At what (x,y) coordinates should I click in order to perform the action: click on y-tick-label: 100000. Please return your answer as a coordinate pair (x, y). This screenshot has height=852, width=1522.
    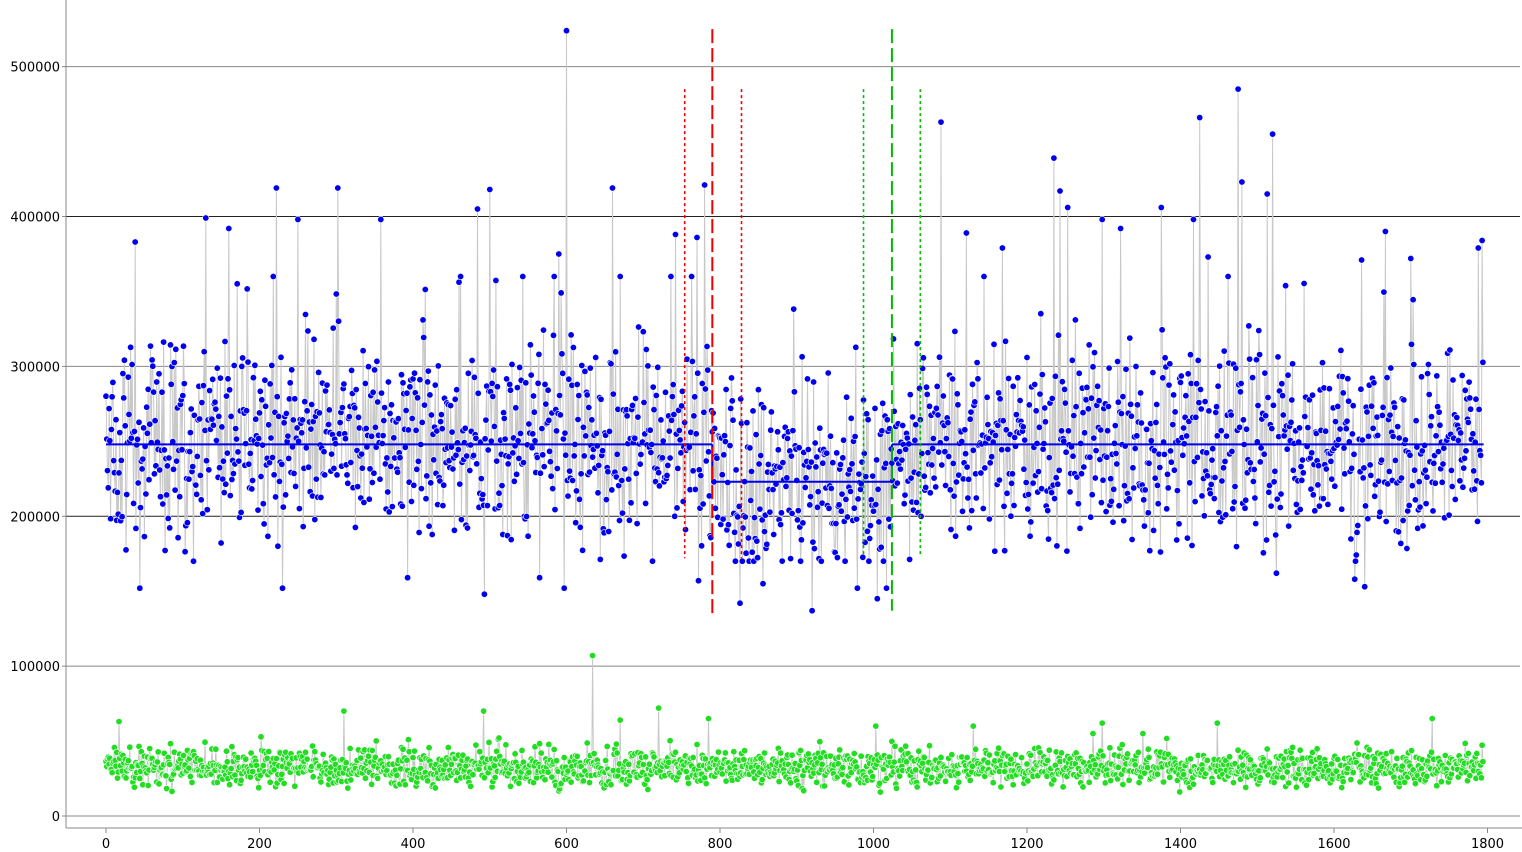
    Looking at the image, I should click on (35, 667).